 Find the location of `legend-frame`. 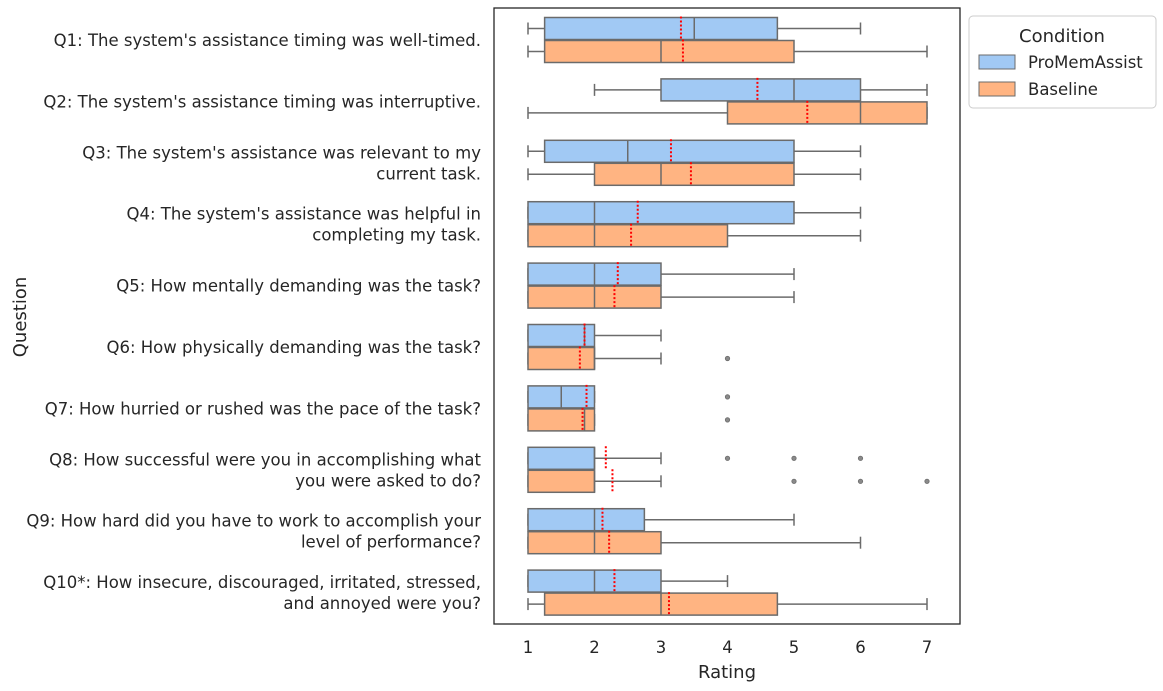

legend-frame is located at coordinates (1062, 62).